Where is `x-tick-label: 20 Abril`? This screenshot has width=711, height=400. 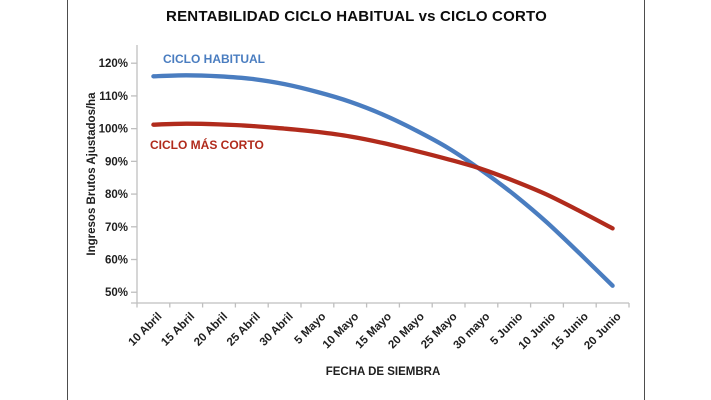
x-tick-label: 20 Abril is located at coordinates (211, 330).